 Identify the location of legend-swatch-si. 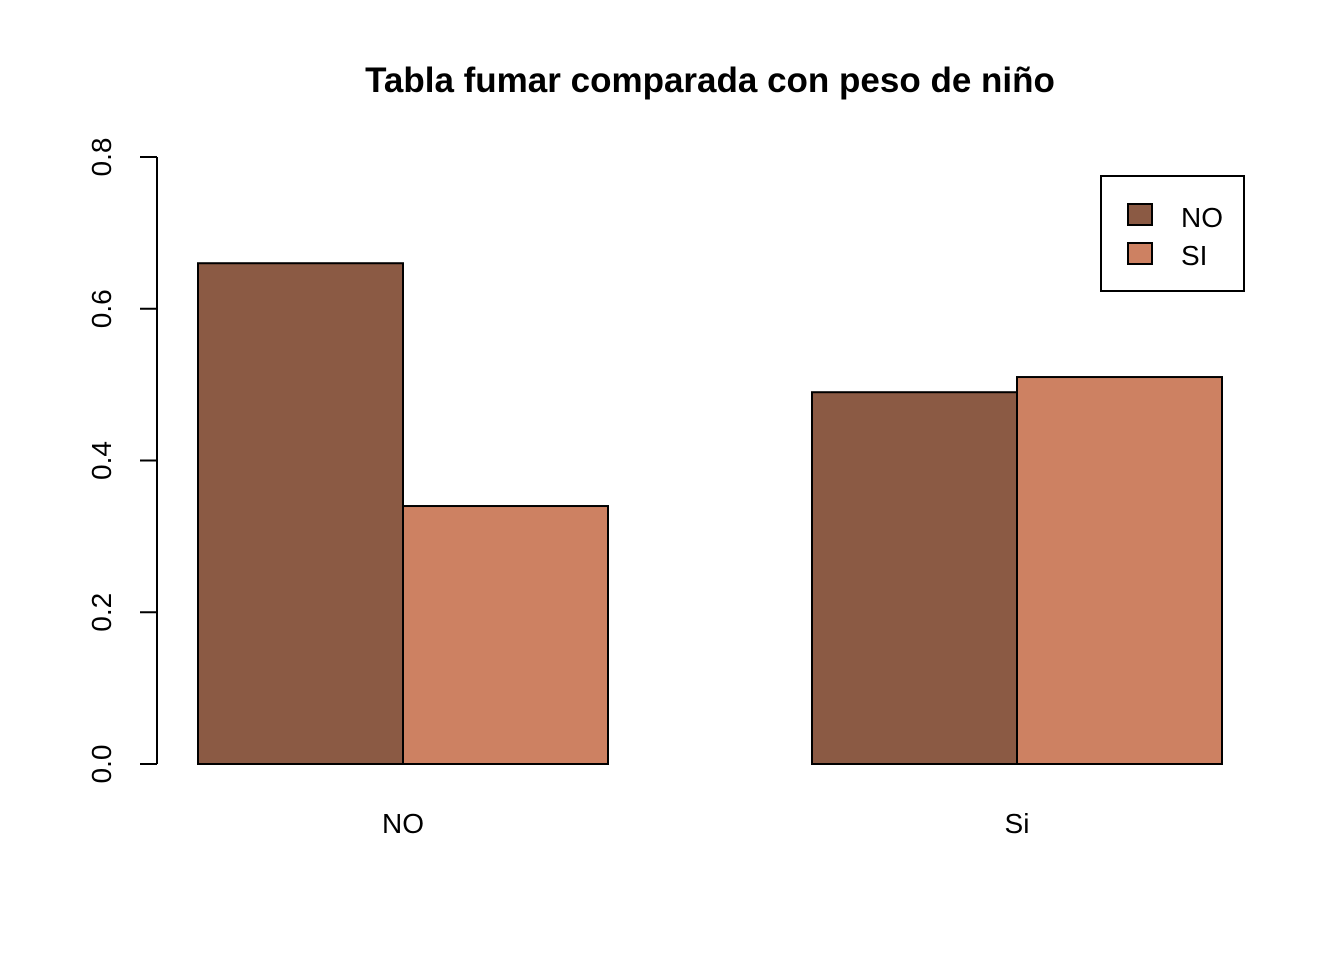
(1140, 253).